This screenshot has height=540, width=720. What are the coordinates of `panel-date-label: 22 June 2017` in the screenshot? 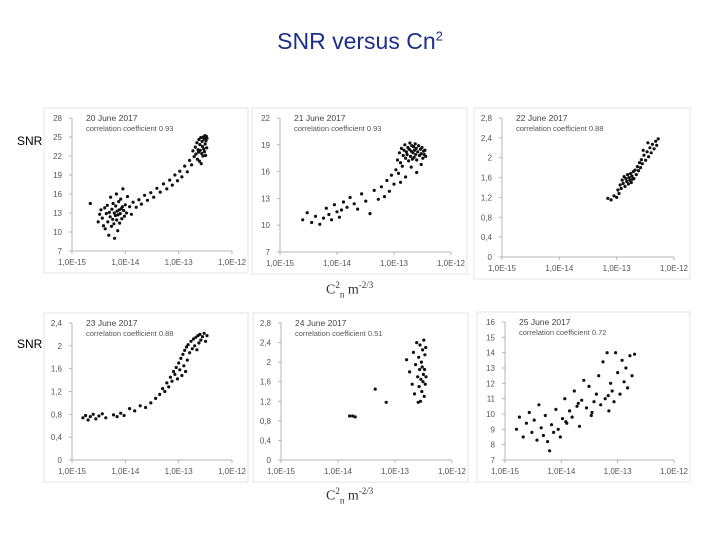 It's located at (542, 118).